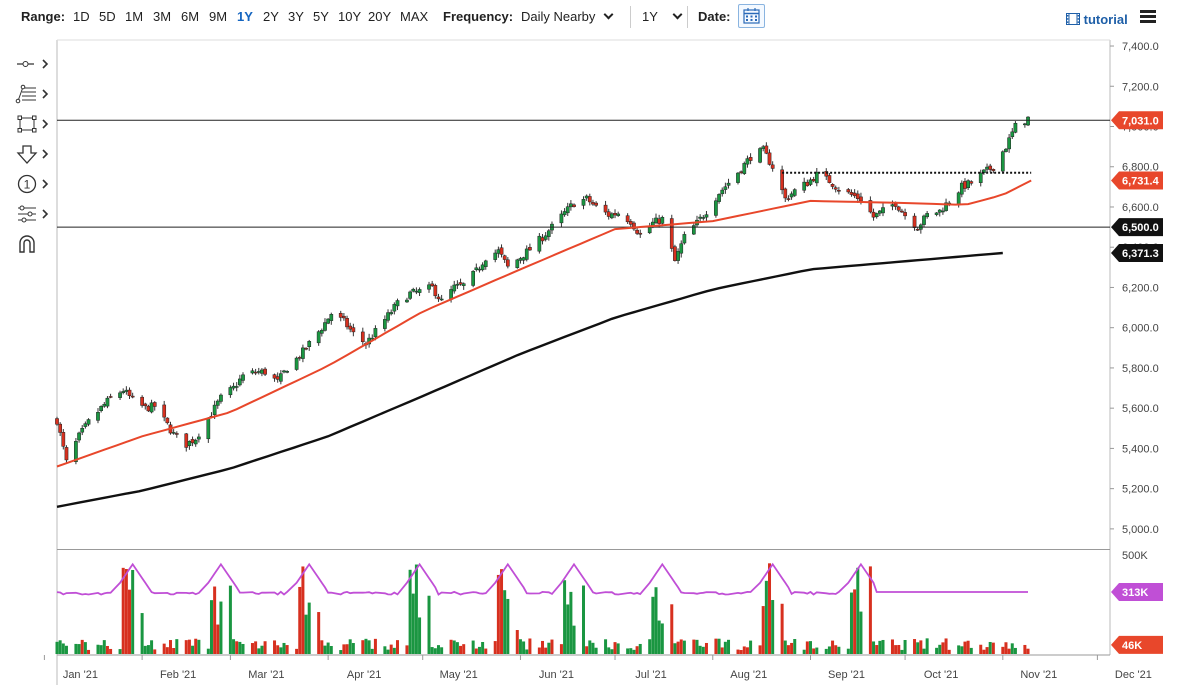  What do you see at coordinates (134, 16) in the screenshot?
I see `range-1m: 1M` at bounding box center [134, 16].